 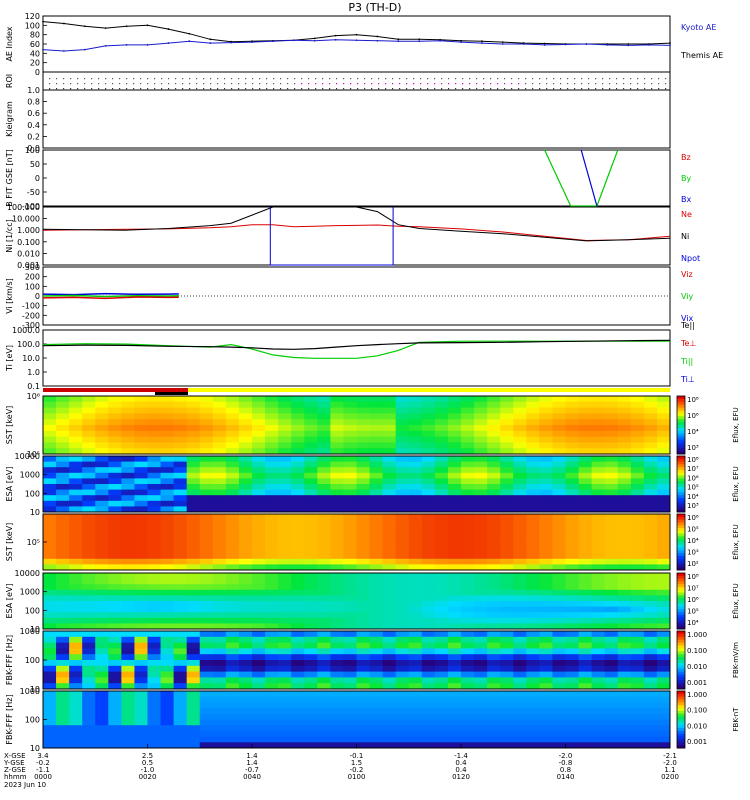 What do you see at coordinates (26, 219) in the screenshot?
I see `density-panel-tick-label: 10.000` at bounding box center [26, 219].